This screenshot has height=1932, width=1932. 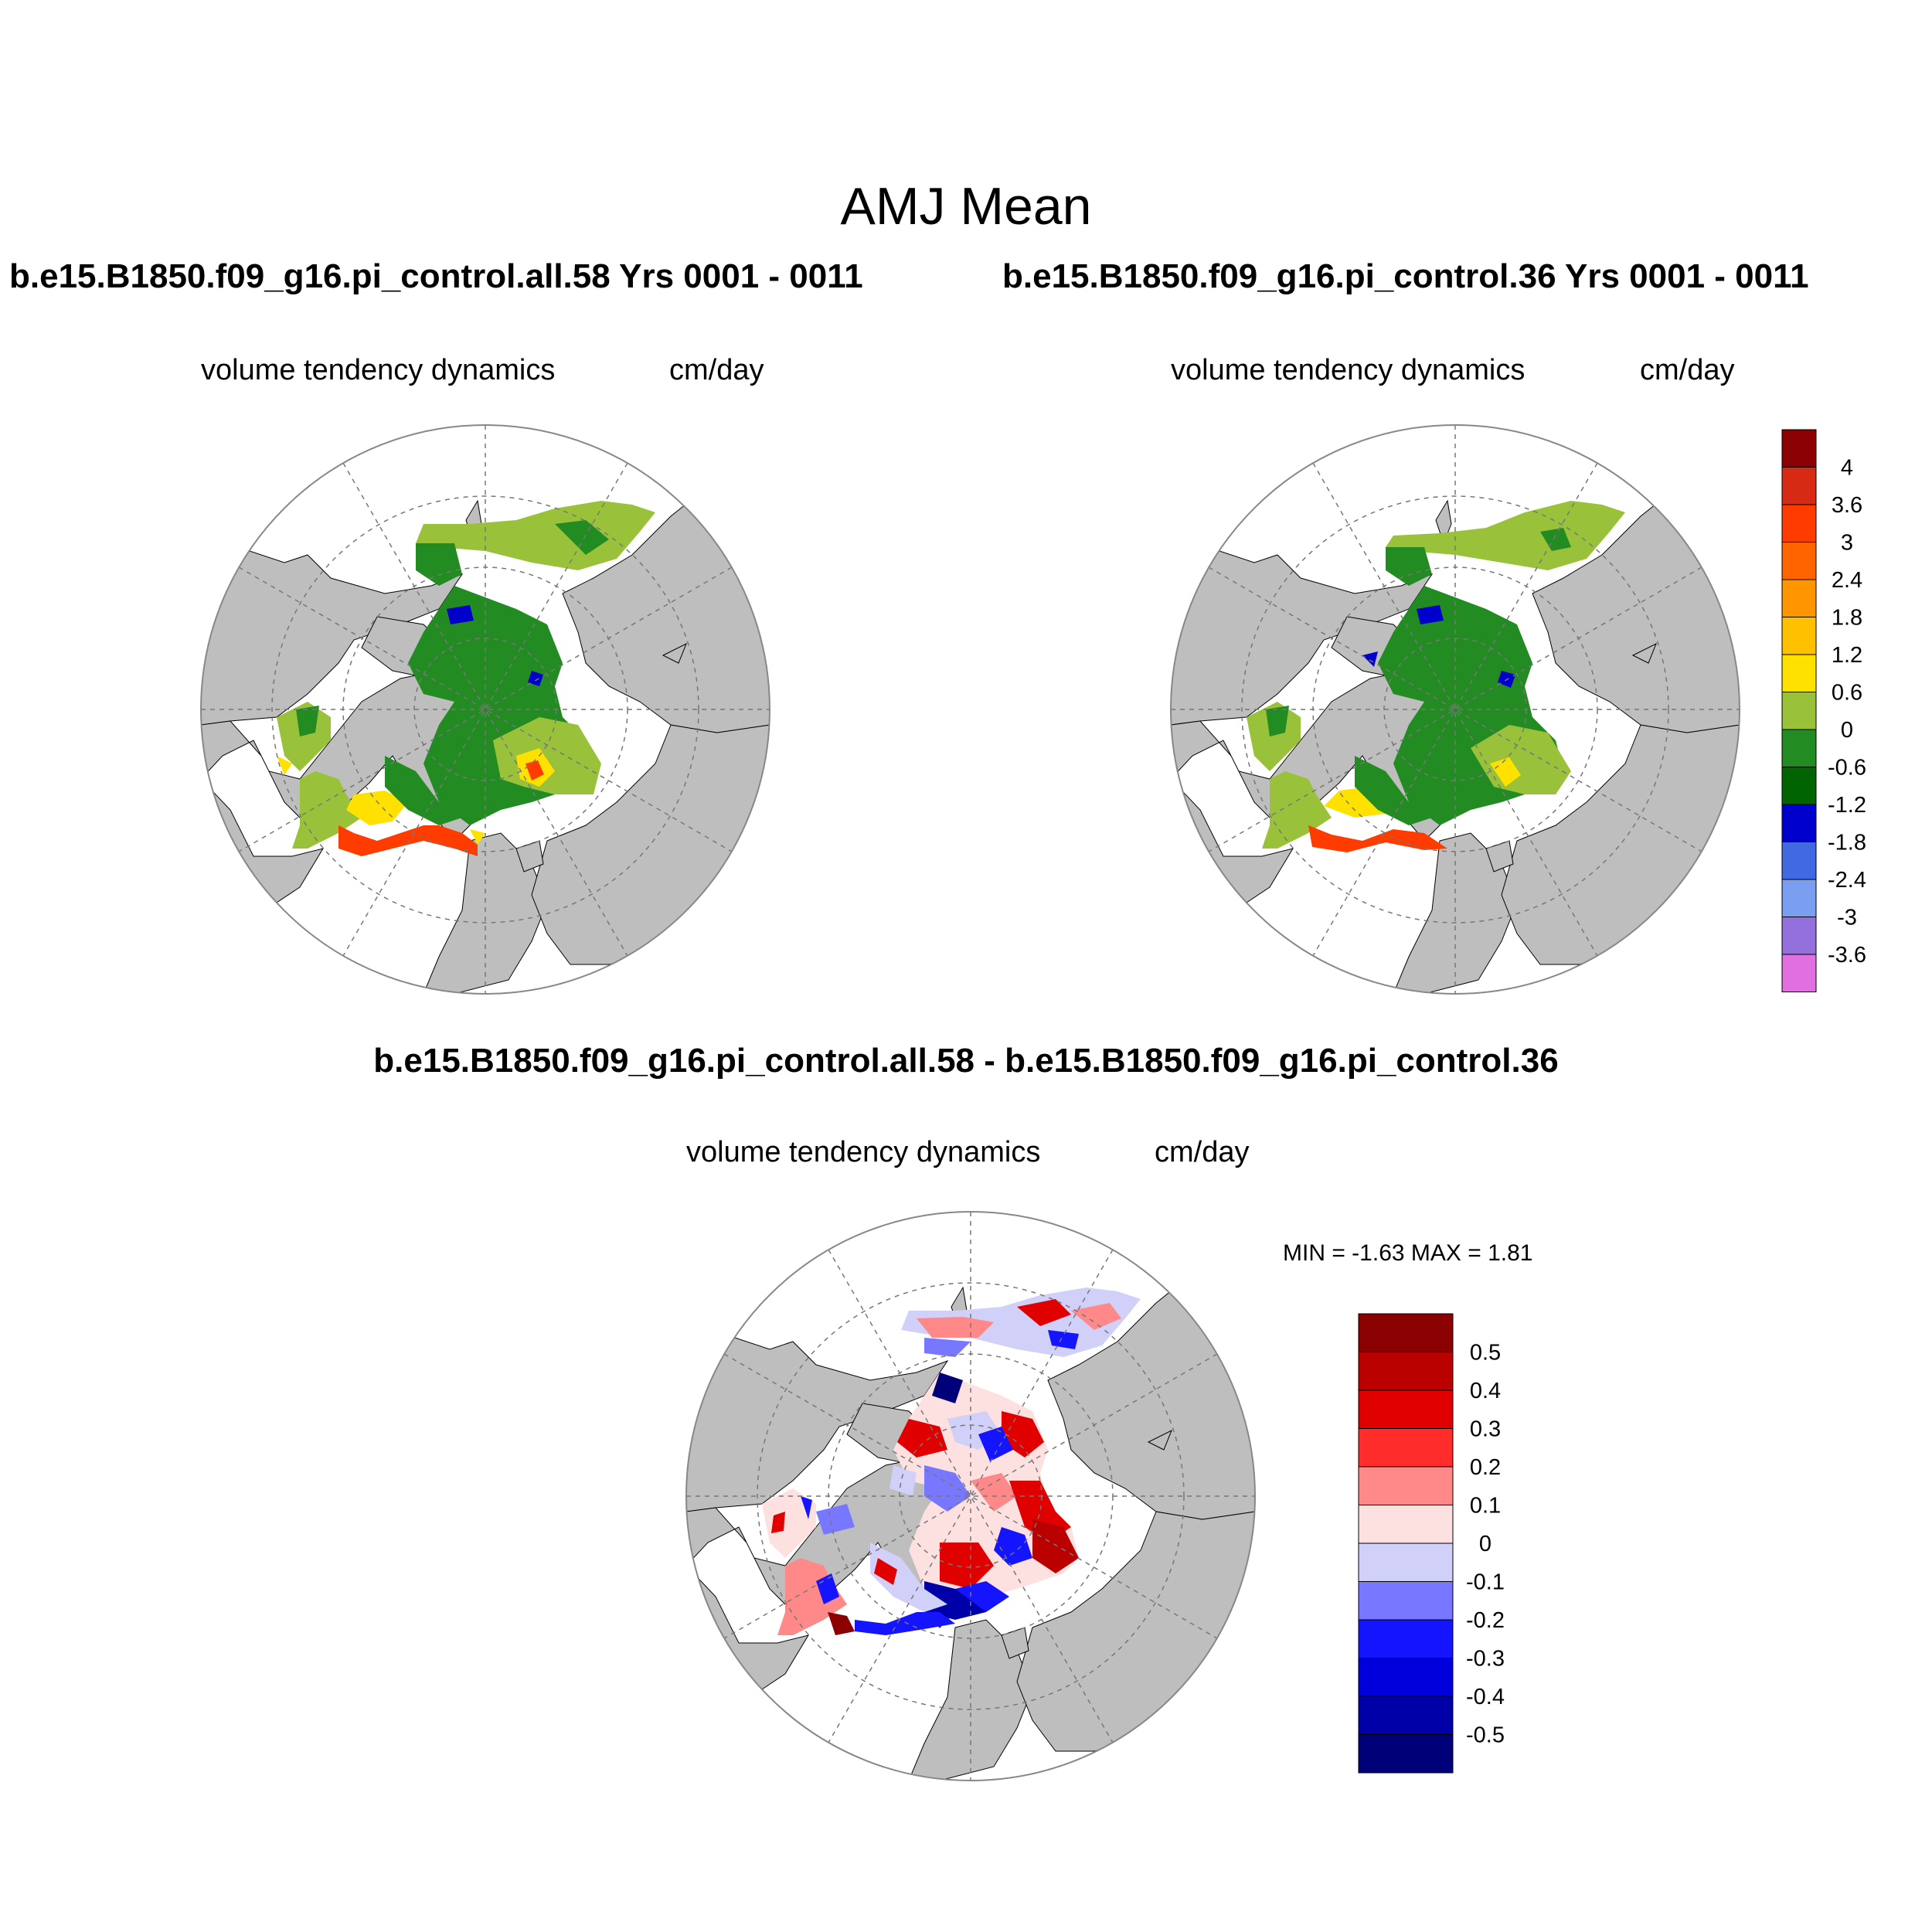 What do you see at coordinates (966, 207) in the screenshot?
I see `figure-title: AMJ Mean` at bounding box center [966, 207].